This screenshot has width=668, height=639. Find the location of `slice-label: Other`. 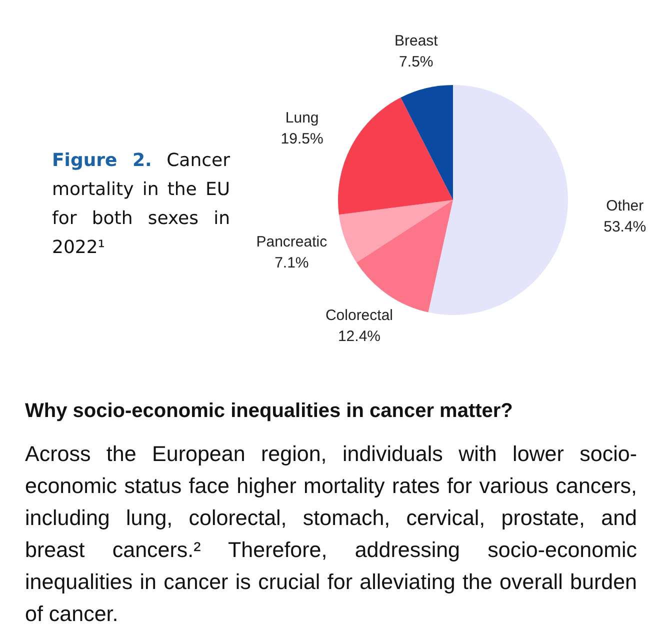

slice-label: Other is located at coordinates (625, 206).